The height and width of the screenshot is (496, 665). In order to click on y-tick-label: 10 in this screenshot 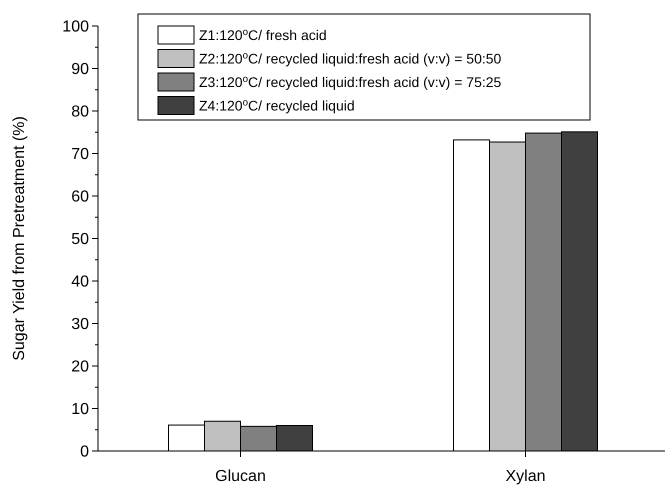, I will do `click(80, 409)`.